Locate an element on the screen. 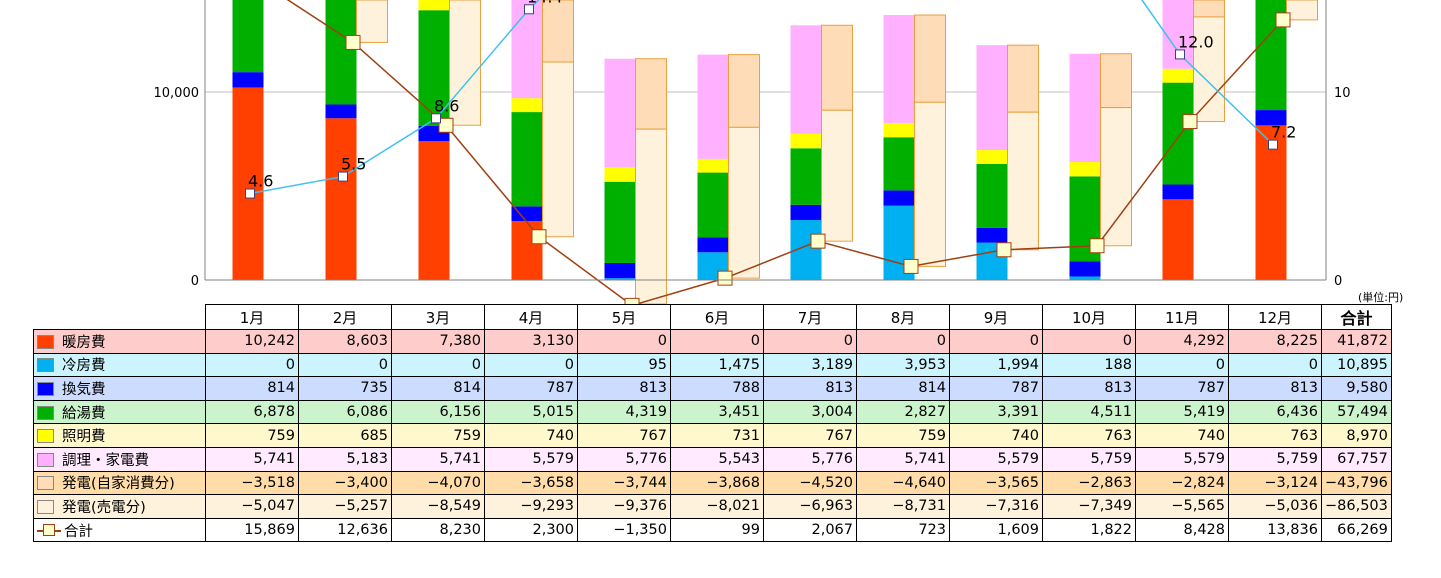 Image resolution: width=1441 pixels, height=578 pixels. table-cell: −3,400 is located at coordinates (345, 483).